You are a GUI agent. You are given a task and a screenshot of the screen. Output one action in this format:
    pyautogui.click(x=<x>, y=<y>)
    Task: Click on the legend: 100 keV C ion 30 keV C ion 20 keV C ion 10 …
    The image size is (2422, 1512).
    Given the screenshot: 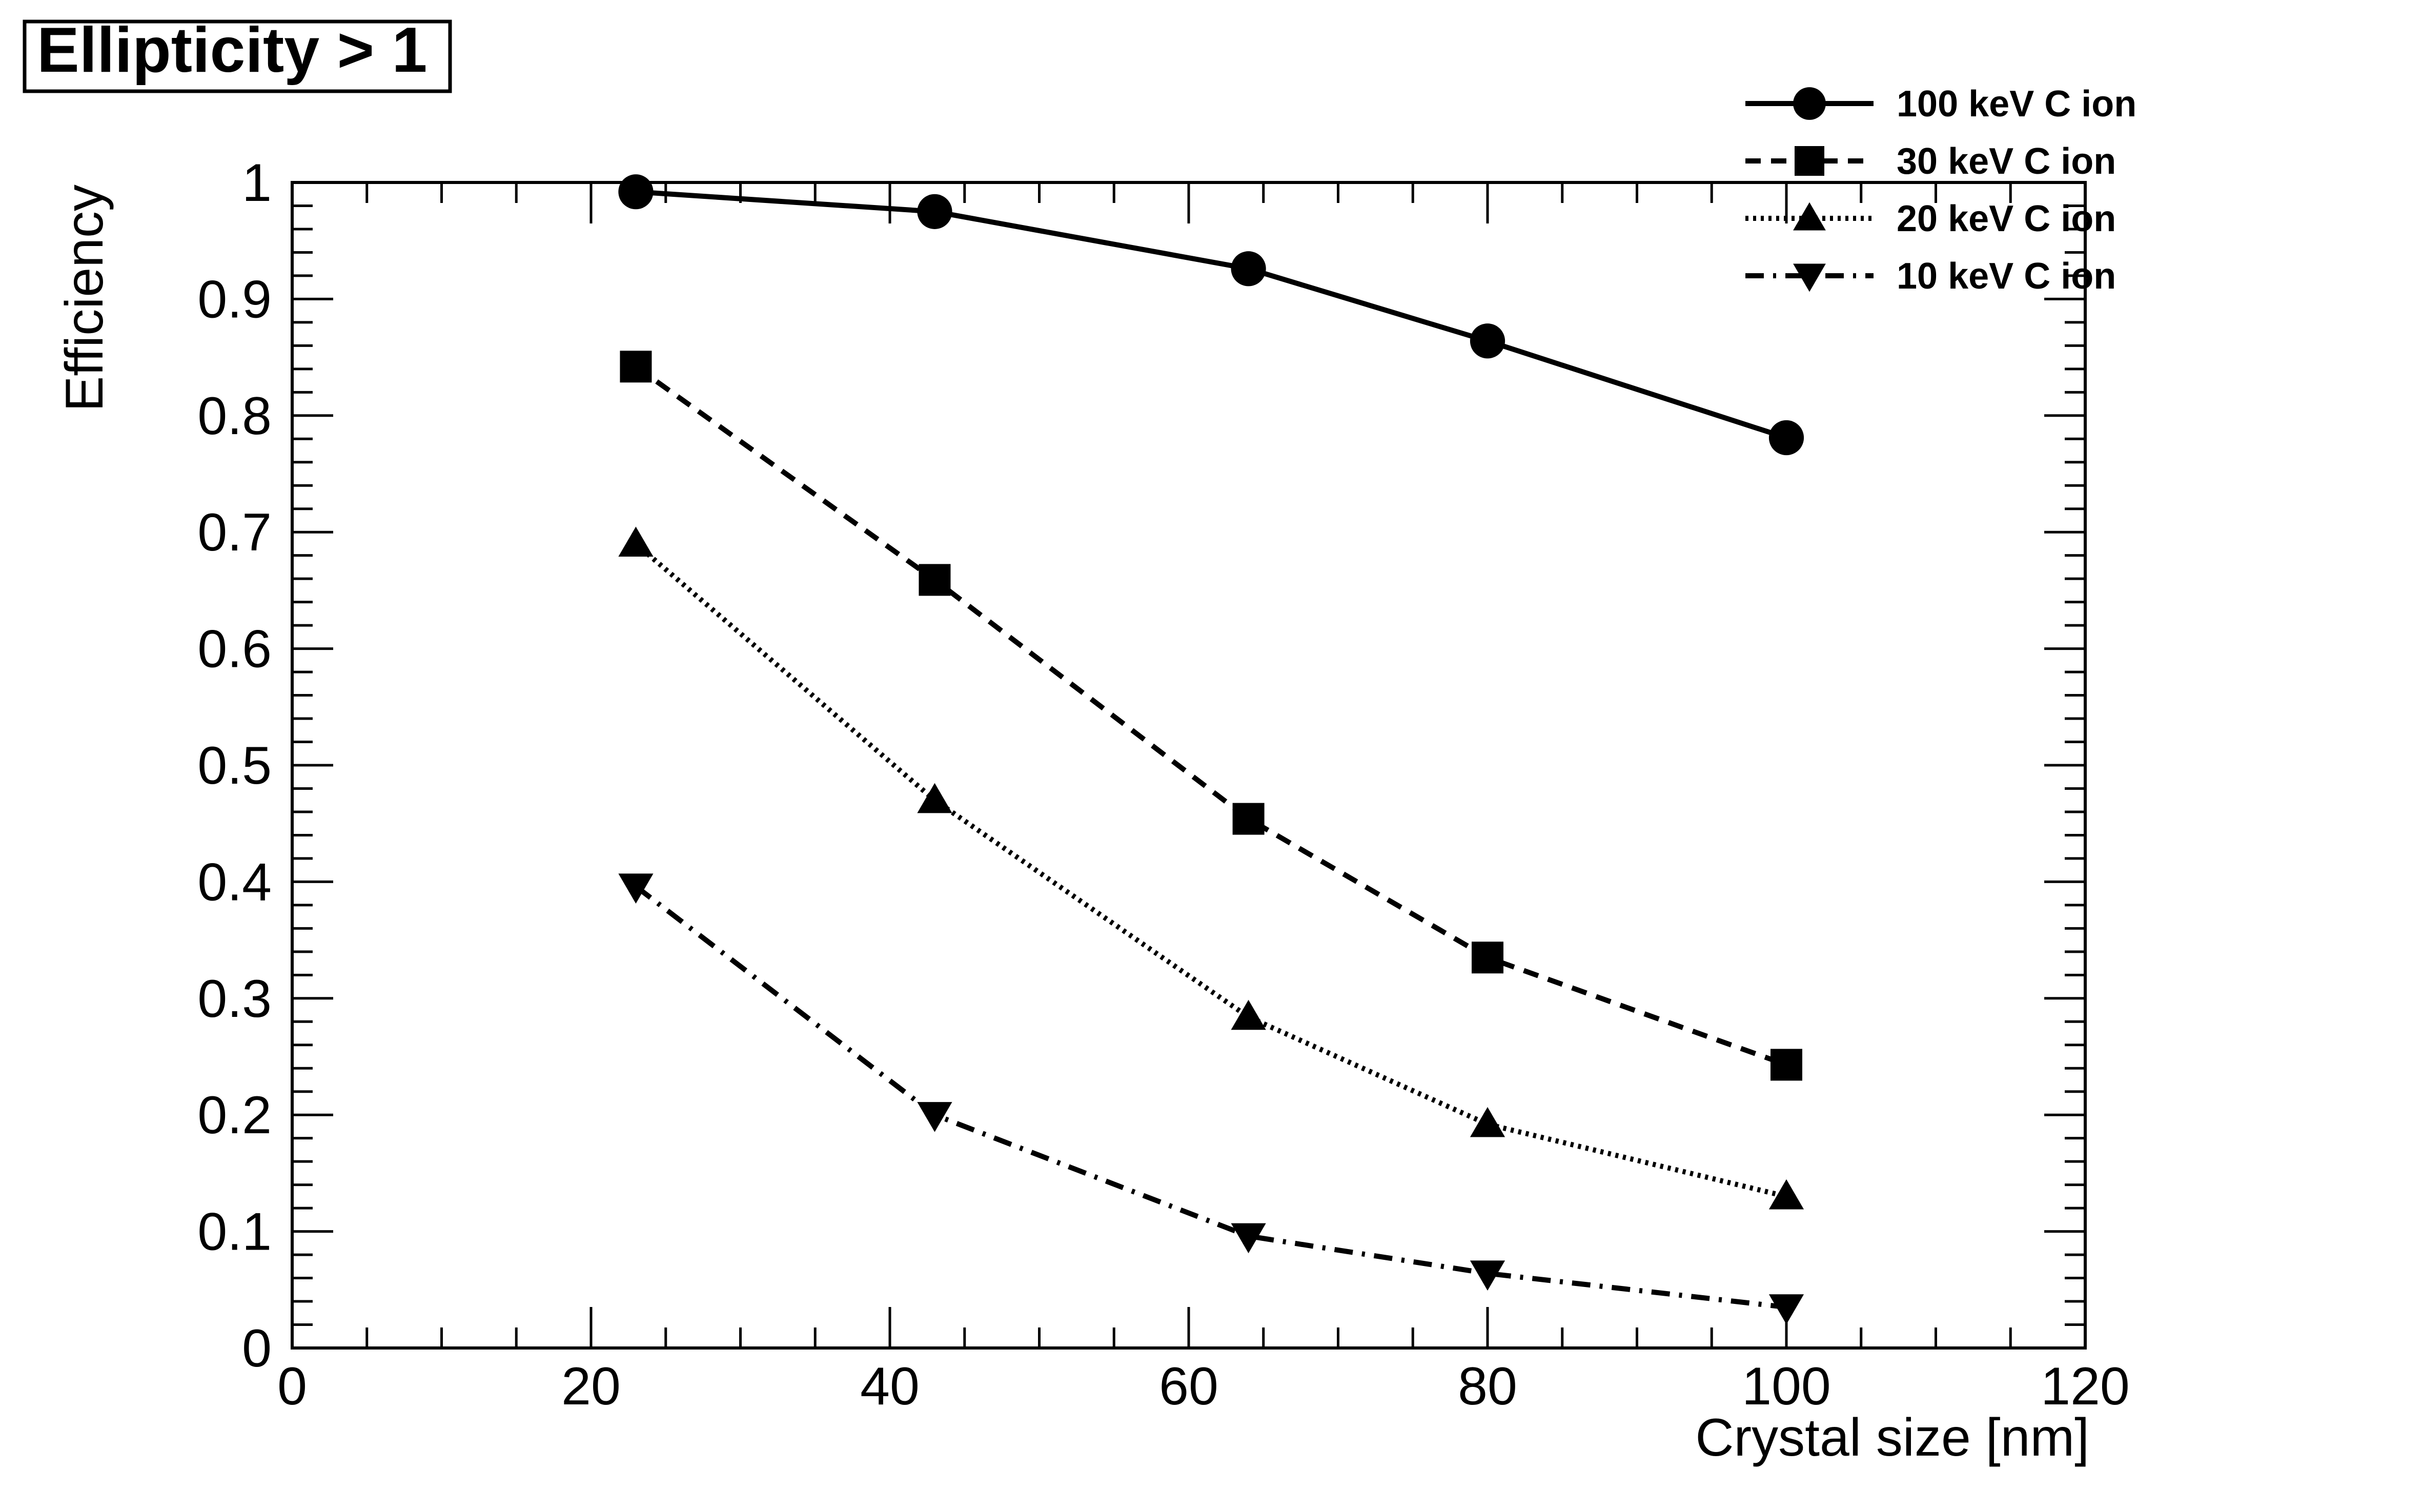 What is the action you would take?
    pyautogui.click(x=1941, y=191)
    